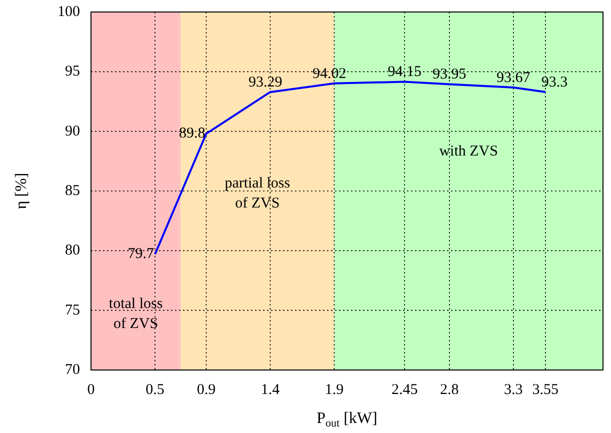  What do you see at coordinates (72, 310) in the screenshot?
I see `y-tick-label: 75` at bounding box center [72, 310].